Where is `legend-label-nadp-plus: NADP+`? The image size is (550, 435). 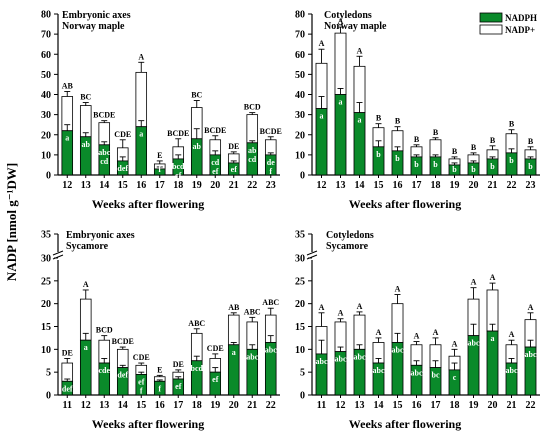
legend-label-nadp-plus: NADP+ is located at coordinates (520, 30).